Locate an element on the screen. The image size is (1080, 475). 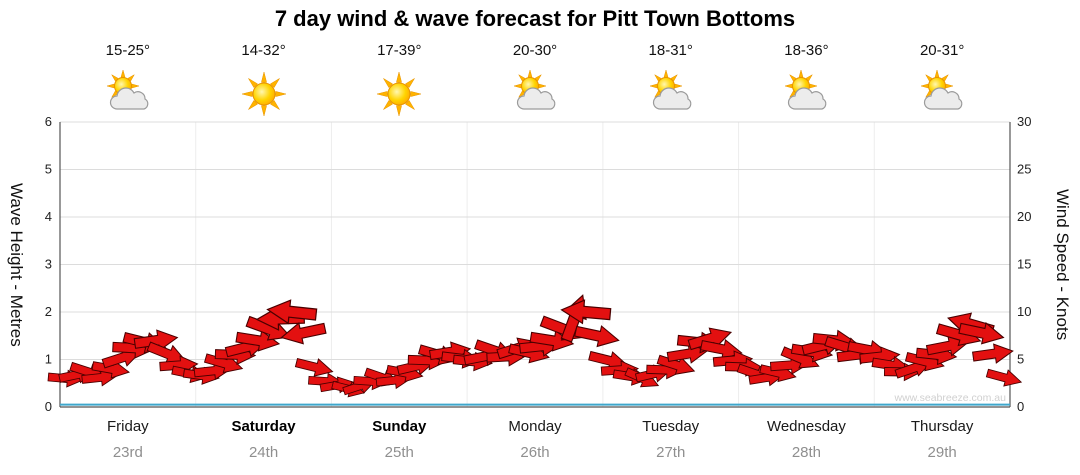
wind-axis-tick: 30 is located at coordinates (1024, 121).